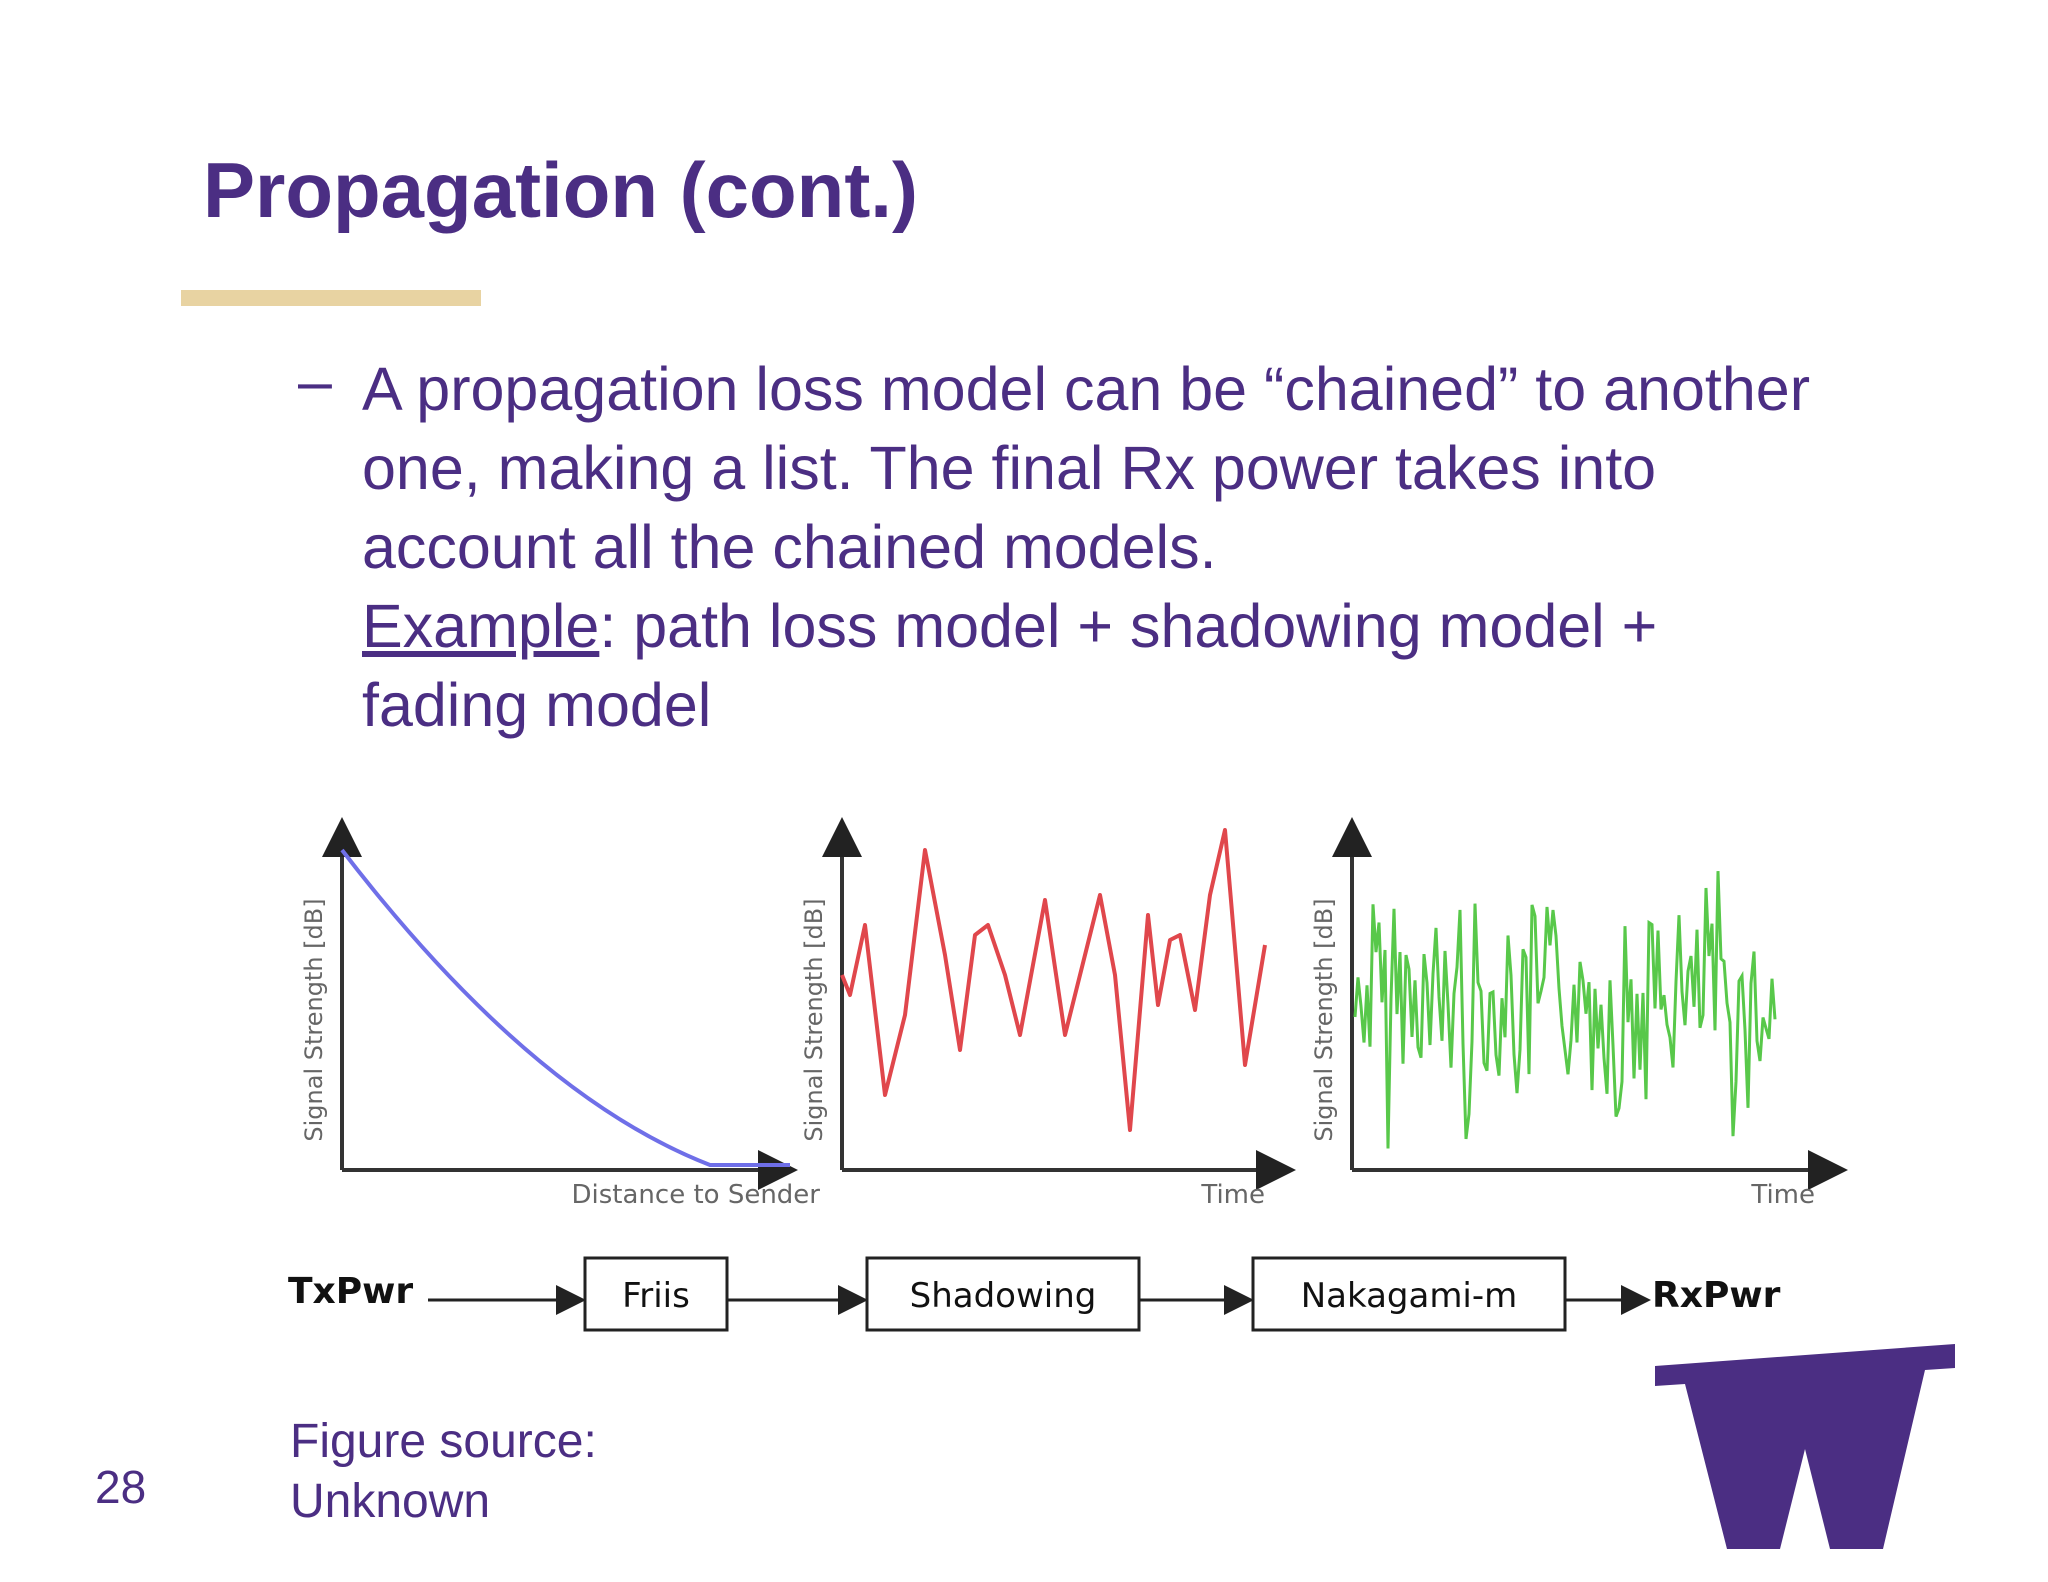  What do you see at coordinates (537, 705) in the screenshot?
I see `example-line-2: fading model` at bounding box center [537, 705].